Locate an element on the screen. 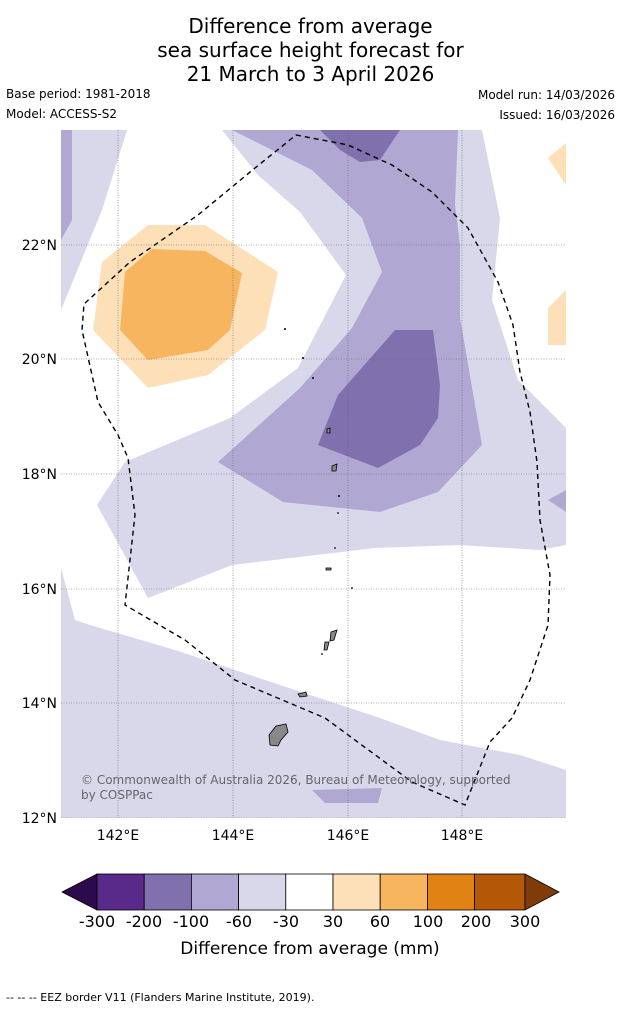 This screenshot has height=1011, width=621. colorbar-tick-neg200: -200 is located at coordinates (144, 921).